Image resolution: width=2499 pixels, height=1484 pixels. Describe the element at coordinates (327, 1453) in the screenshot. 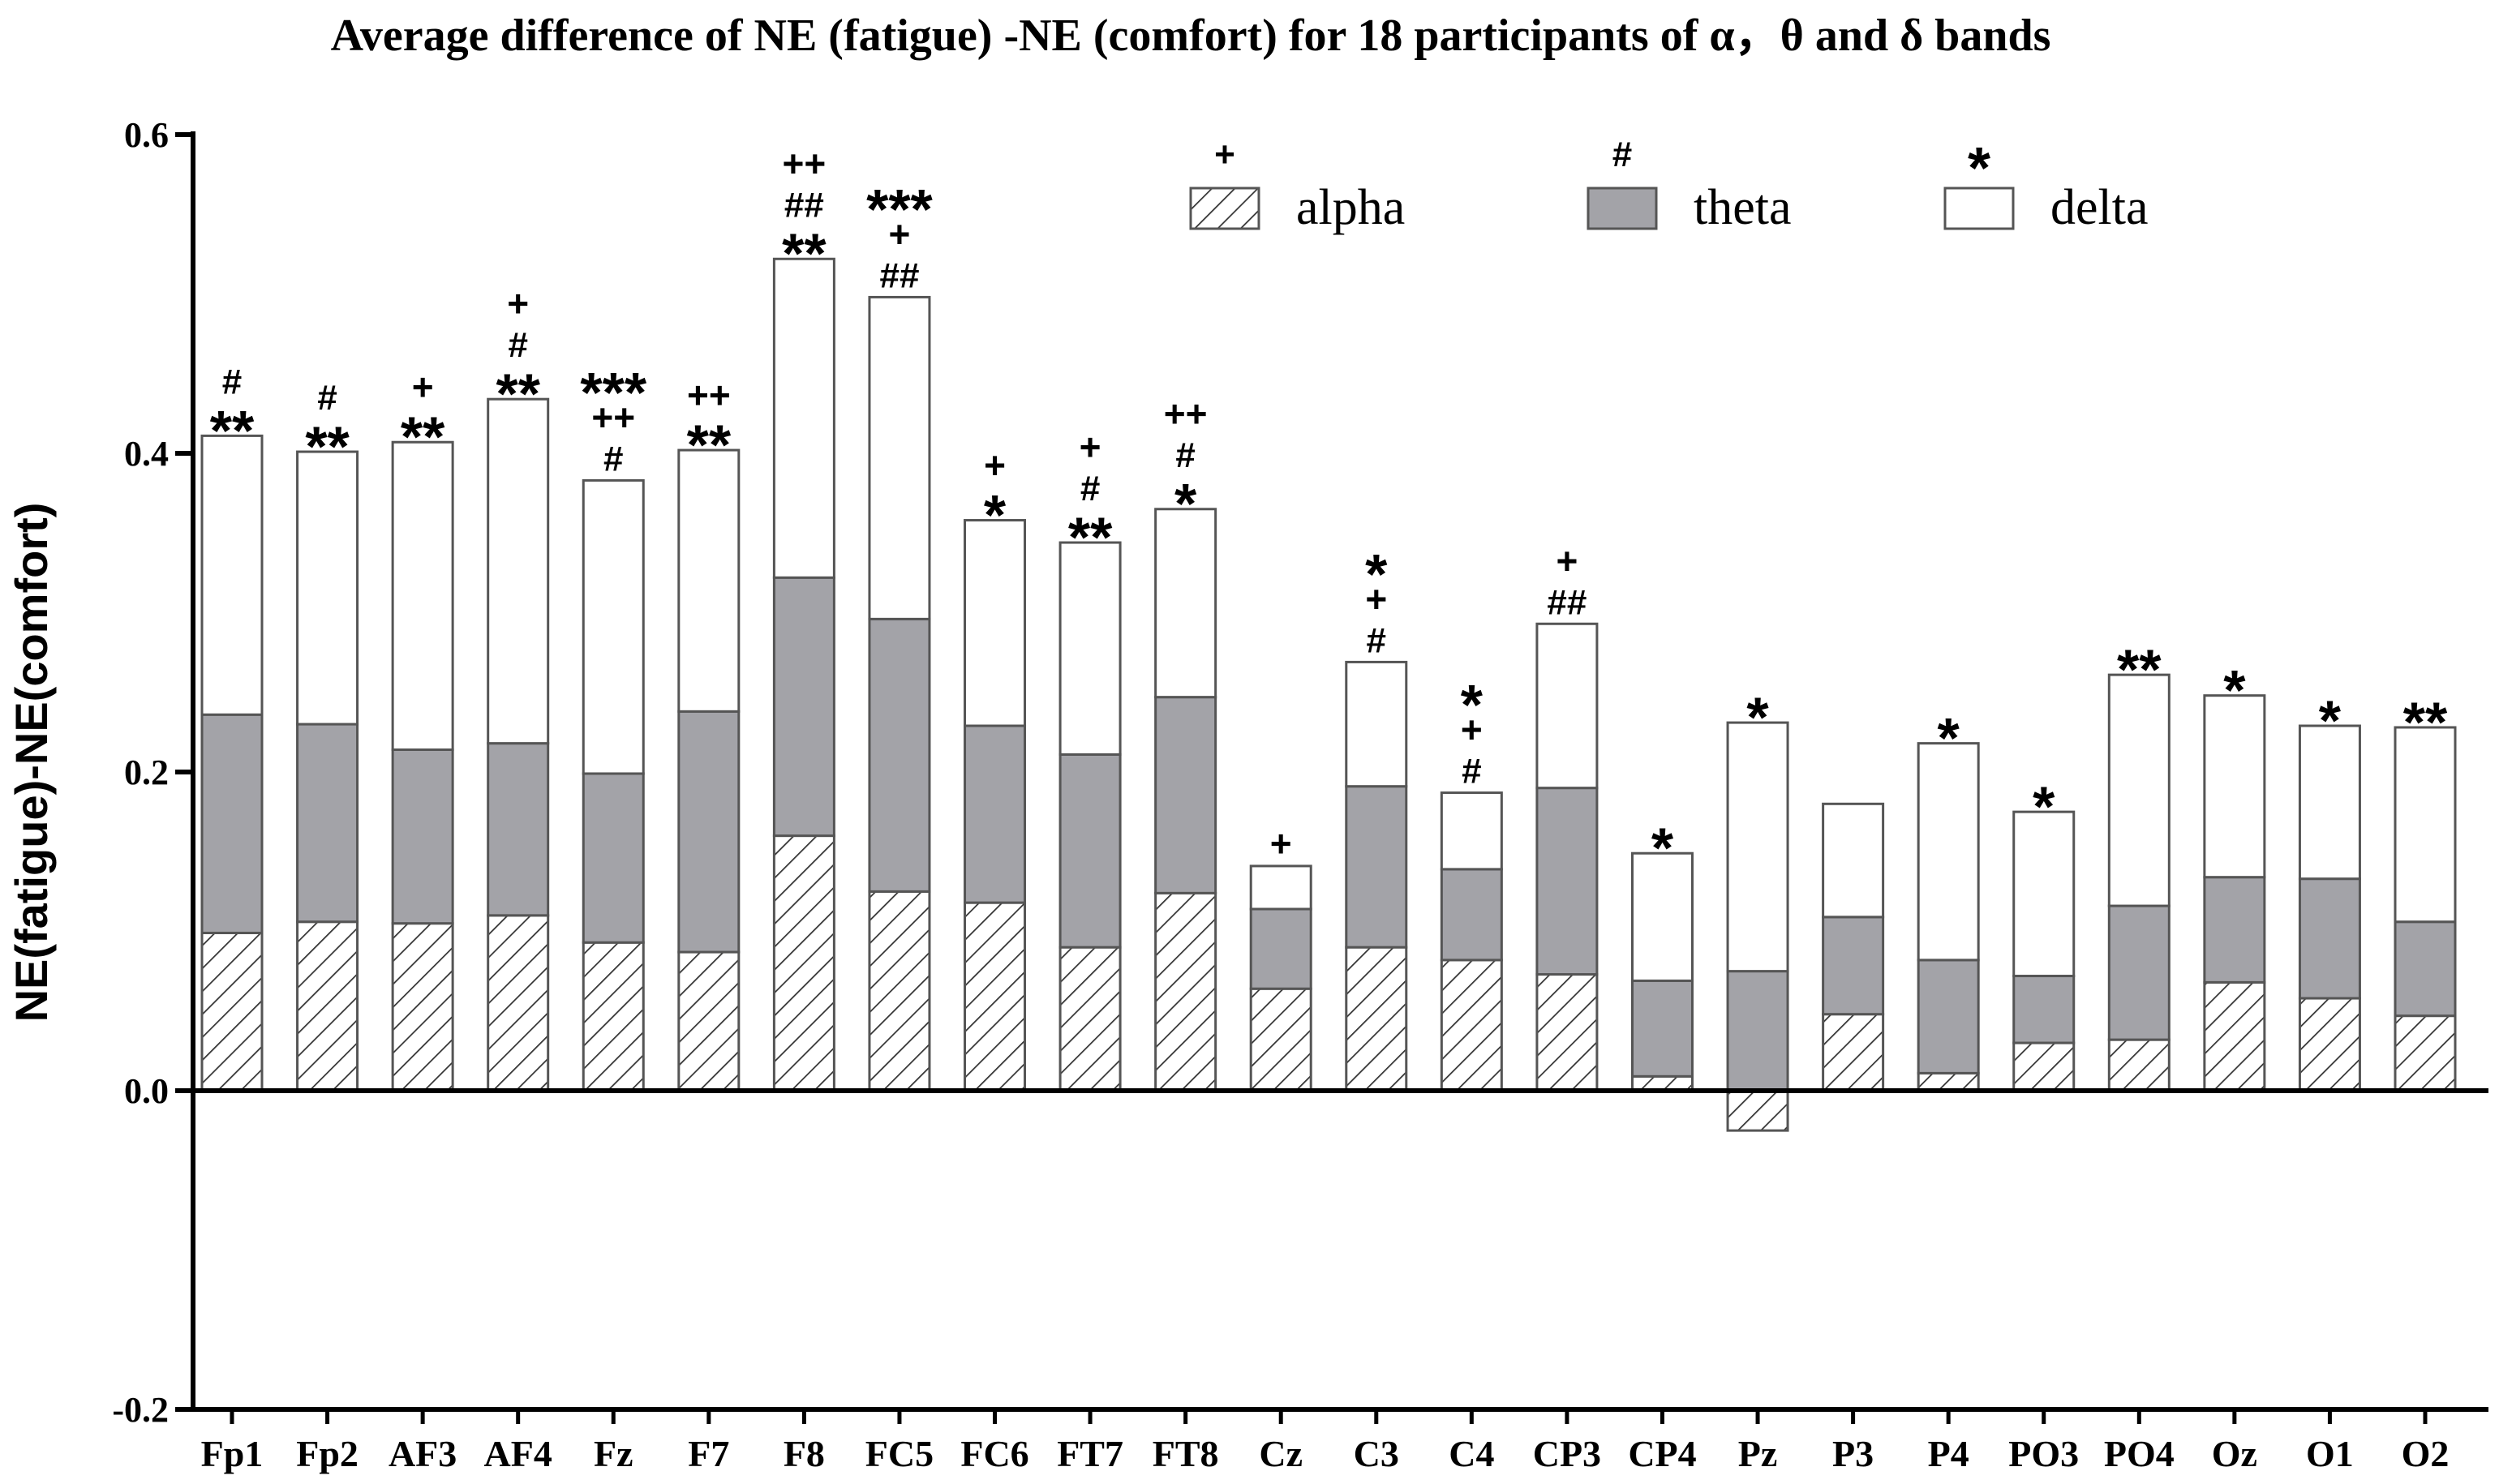

I see `x-tick-label-Fp2: Fp2` at that location.